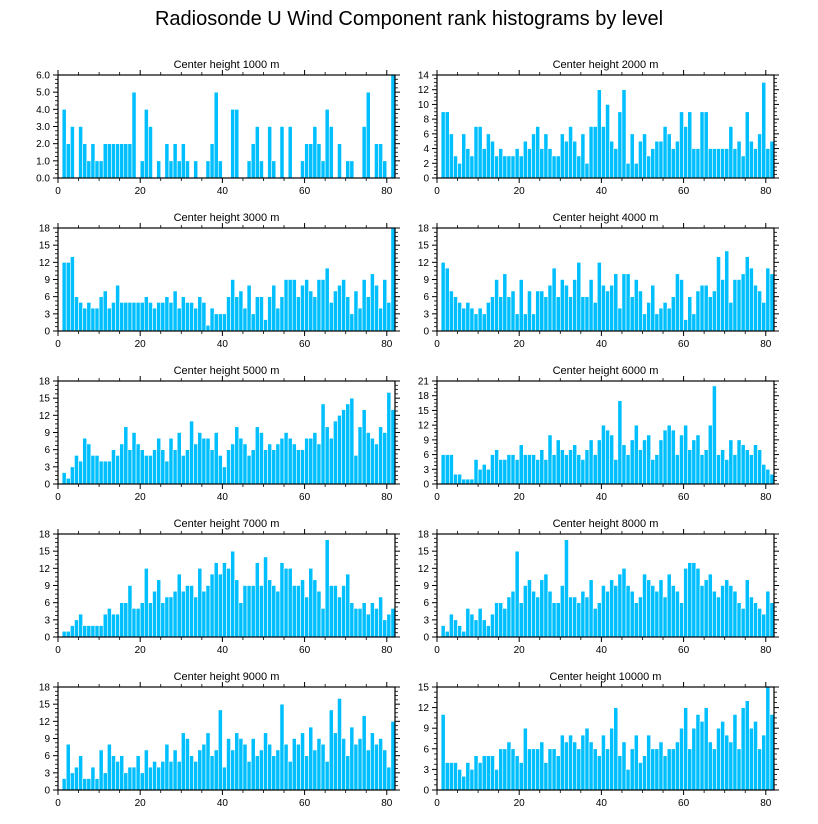 The image size is (818, 824). I want to click on x-tick-label: 60, so click(684, 344).